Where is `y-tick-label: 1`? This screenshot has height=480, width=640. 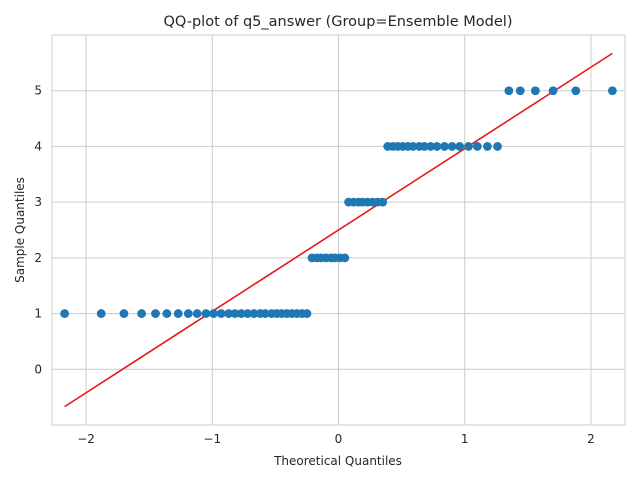
y-tick-label: 1 is located at coordinates (38, 314).